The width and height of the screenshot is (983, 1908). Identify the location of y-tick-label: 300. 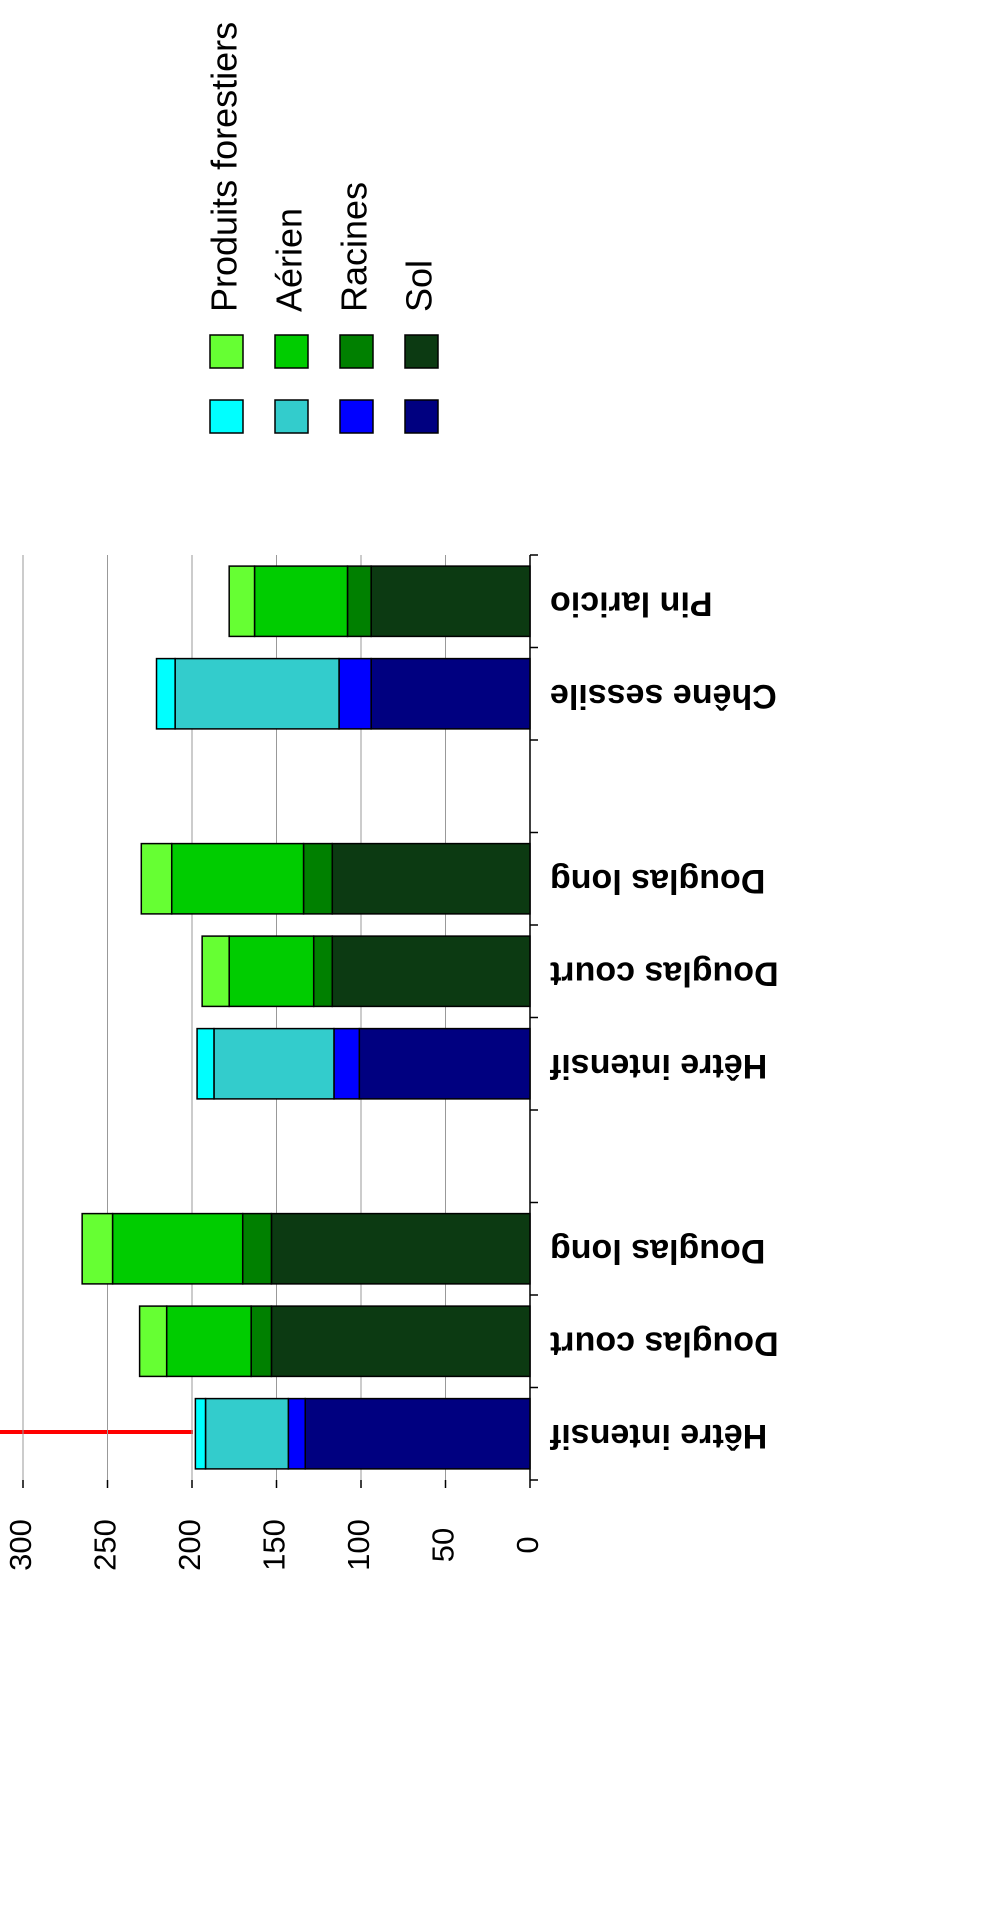
(20, 1545).